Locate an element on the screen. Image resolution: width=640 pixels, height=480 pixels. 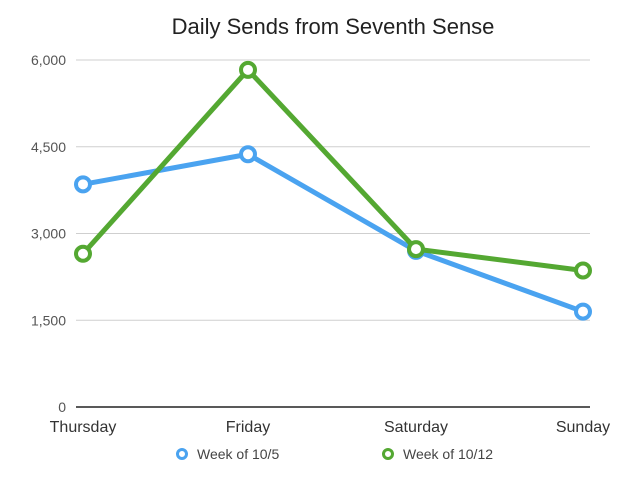
x-tick-label: Friday is located at coordinates (248, 427).